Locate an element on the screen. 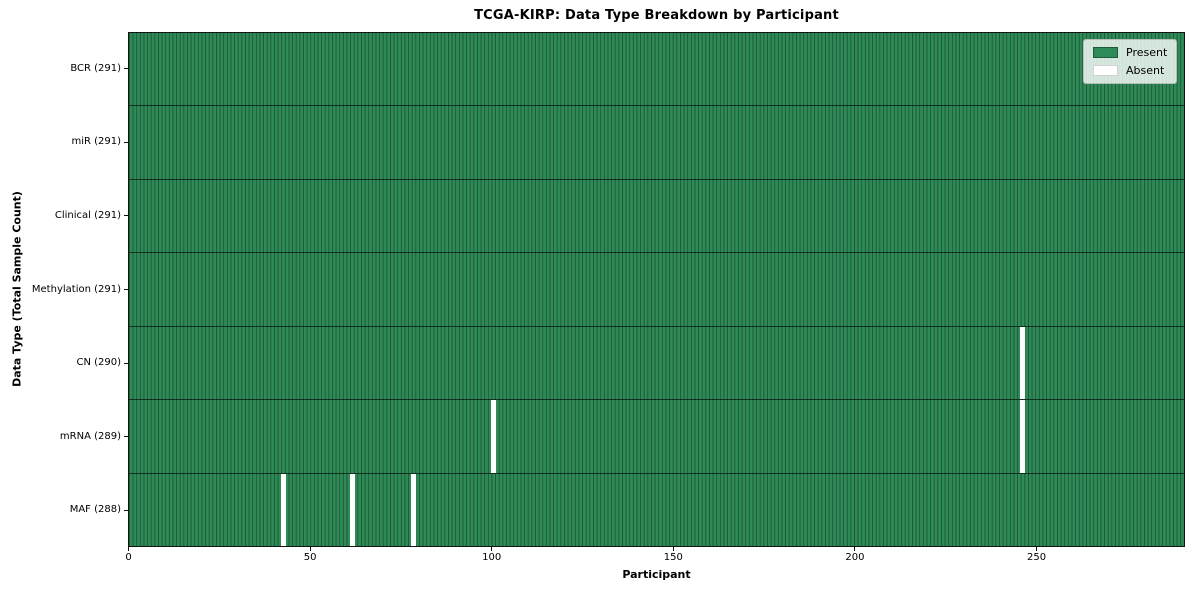 This screenshot has width=1200, height=600. heatmap-row-mRNA is located at coordinates (656, 436).